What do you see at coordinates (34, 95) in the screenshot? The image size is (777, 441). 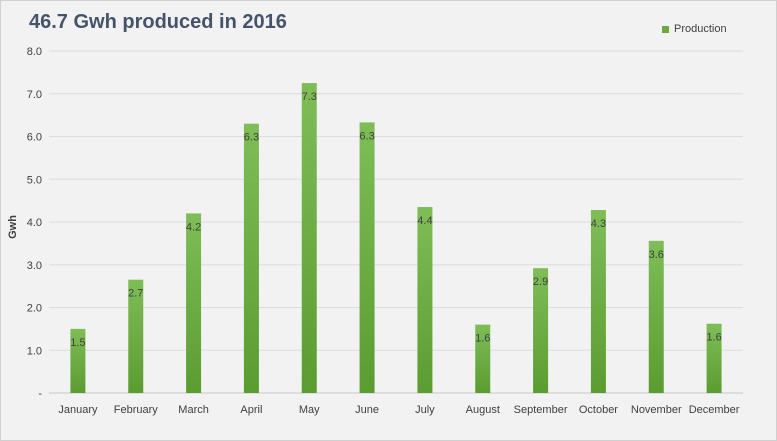 I see `y-tick-label: 7.0` at bounding box center [34, 95].